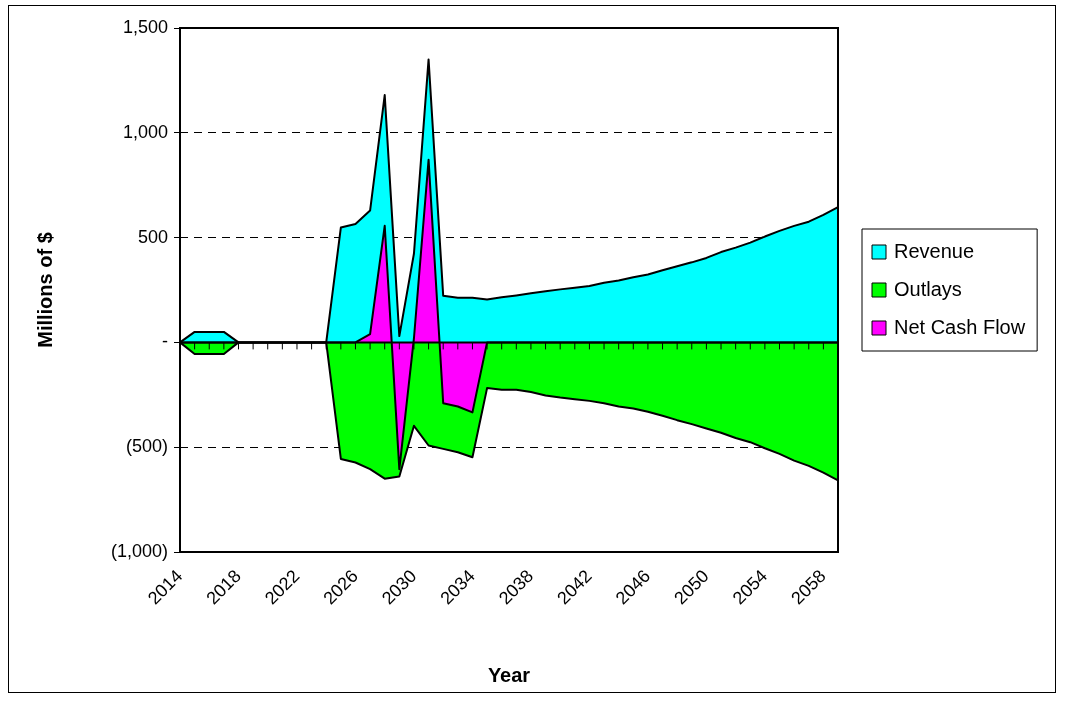 The height and width of the screenshot is (702, 1065). I want to click on legend-label: Outlays, so click(928, 288).